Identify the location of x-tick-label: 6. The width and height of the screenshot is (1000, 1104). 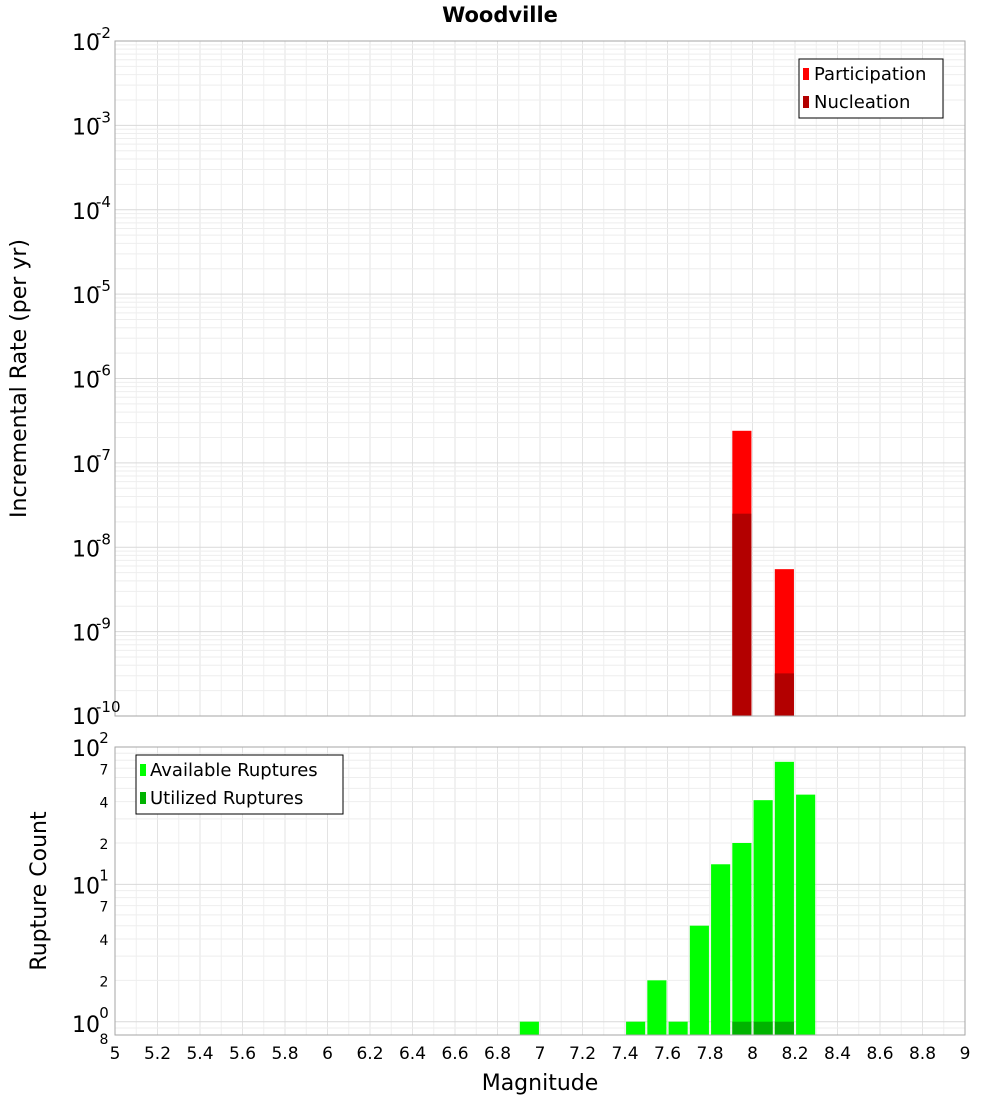
(327, 1054).